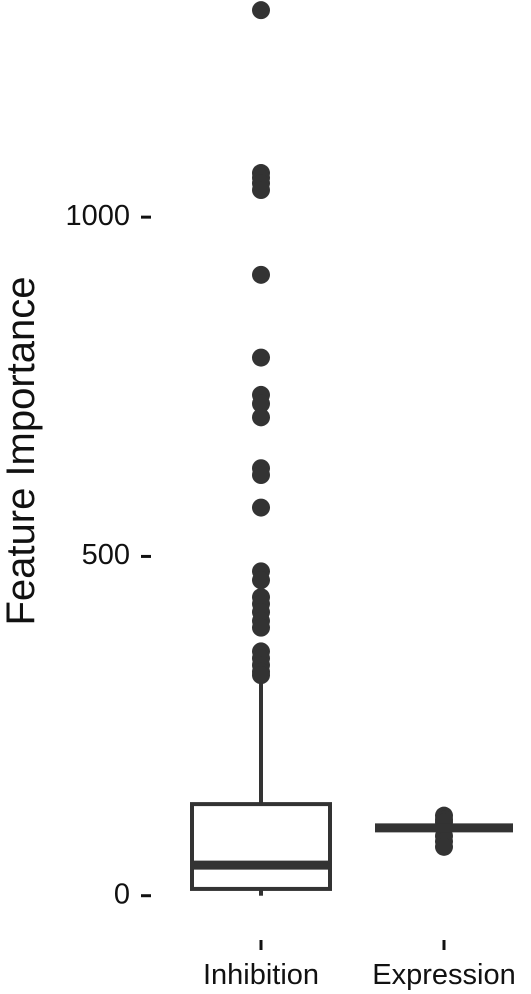 The height and width of the screenshot is (994, 531). I want to click on y-tick-label: 500, so click(106, 555).